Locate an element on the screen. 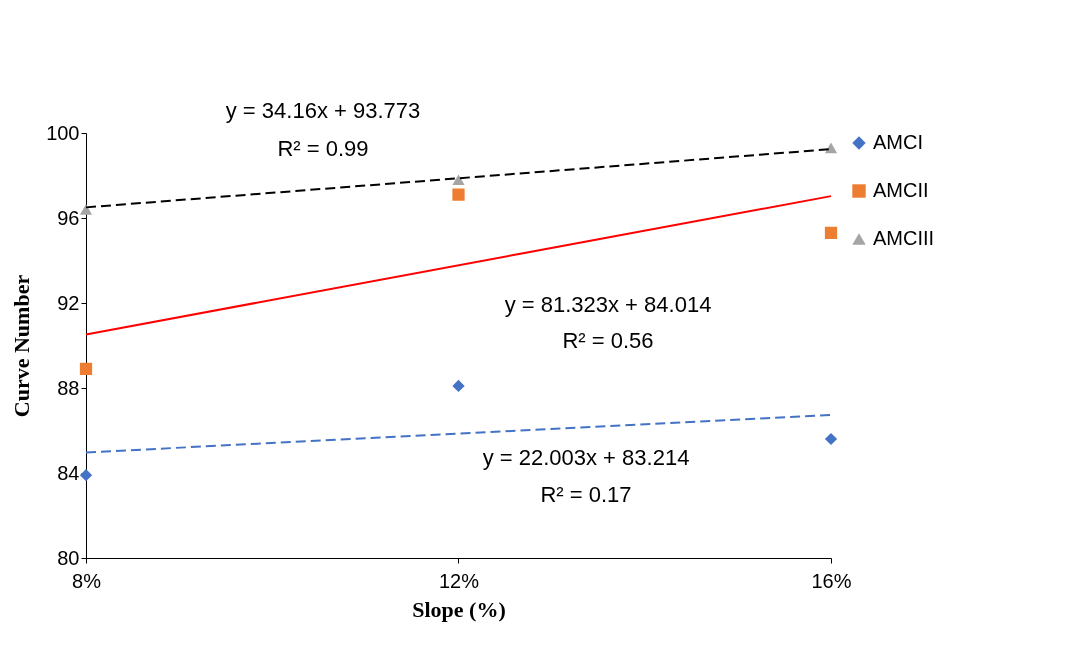 Image resolution: width=1081 pixels, height=648 pixels. legend-label: AMCII is located at coordinates (901, 190).